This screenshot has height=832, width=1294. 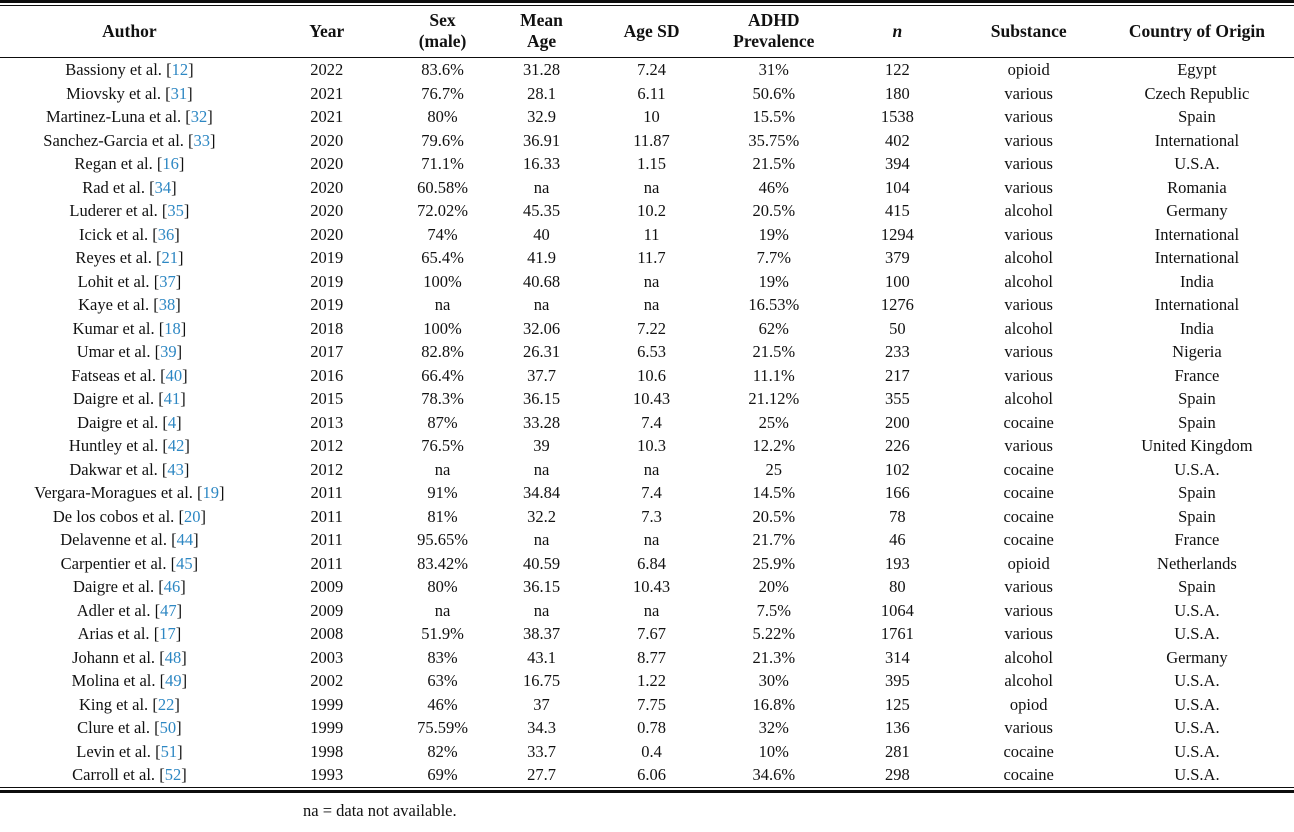 I want to click on citation-link: 46, so click(x=172, y=586).